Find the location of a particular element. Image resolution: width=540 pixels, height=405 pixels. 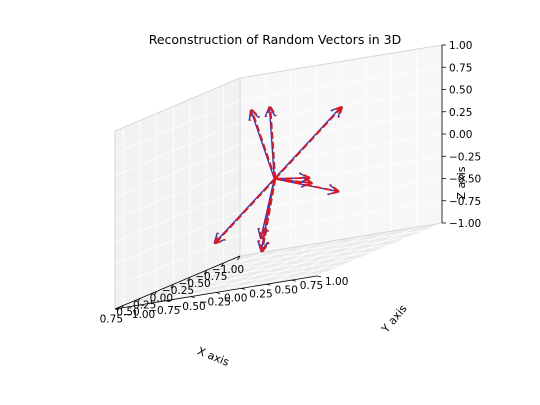

y-tick-label: −0.25 is located at coordinates (215, 303).